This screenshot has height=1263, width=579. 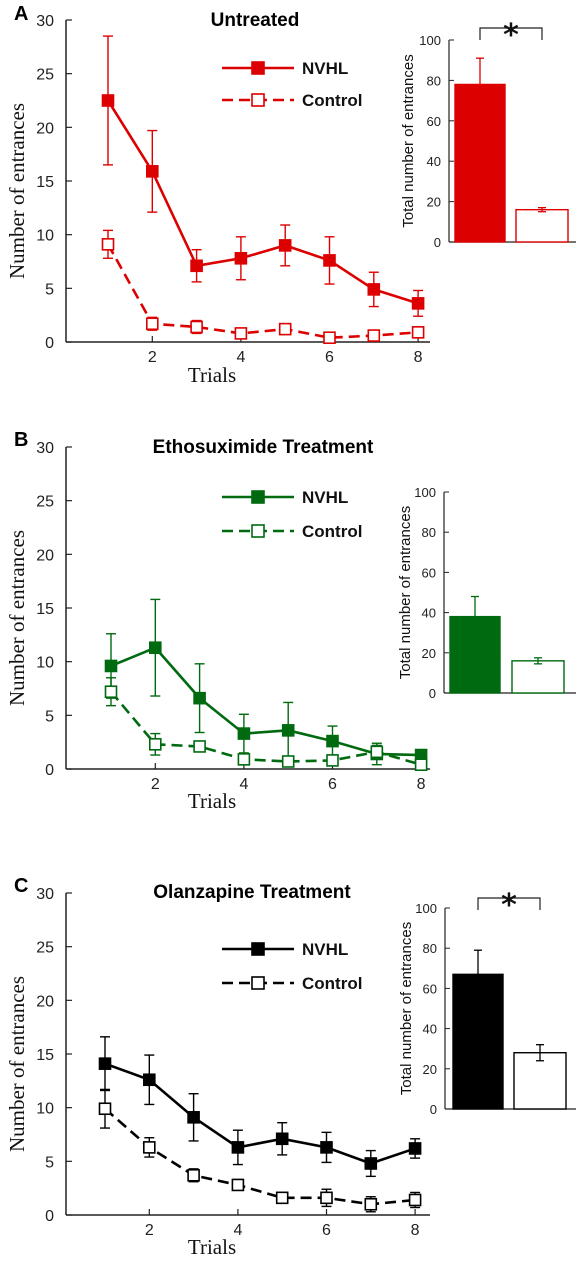 I want to click on panel-a-inset-y-tick-label: 40, so click(x=434, y=161).